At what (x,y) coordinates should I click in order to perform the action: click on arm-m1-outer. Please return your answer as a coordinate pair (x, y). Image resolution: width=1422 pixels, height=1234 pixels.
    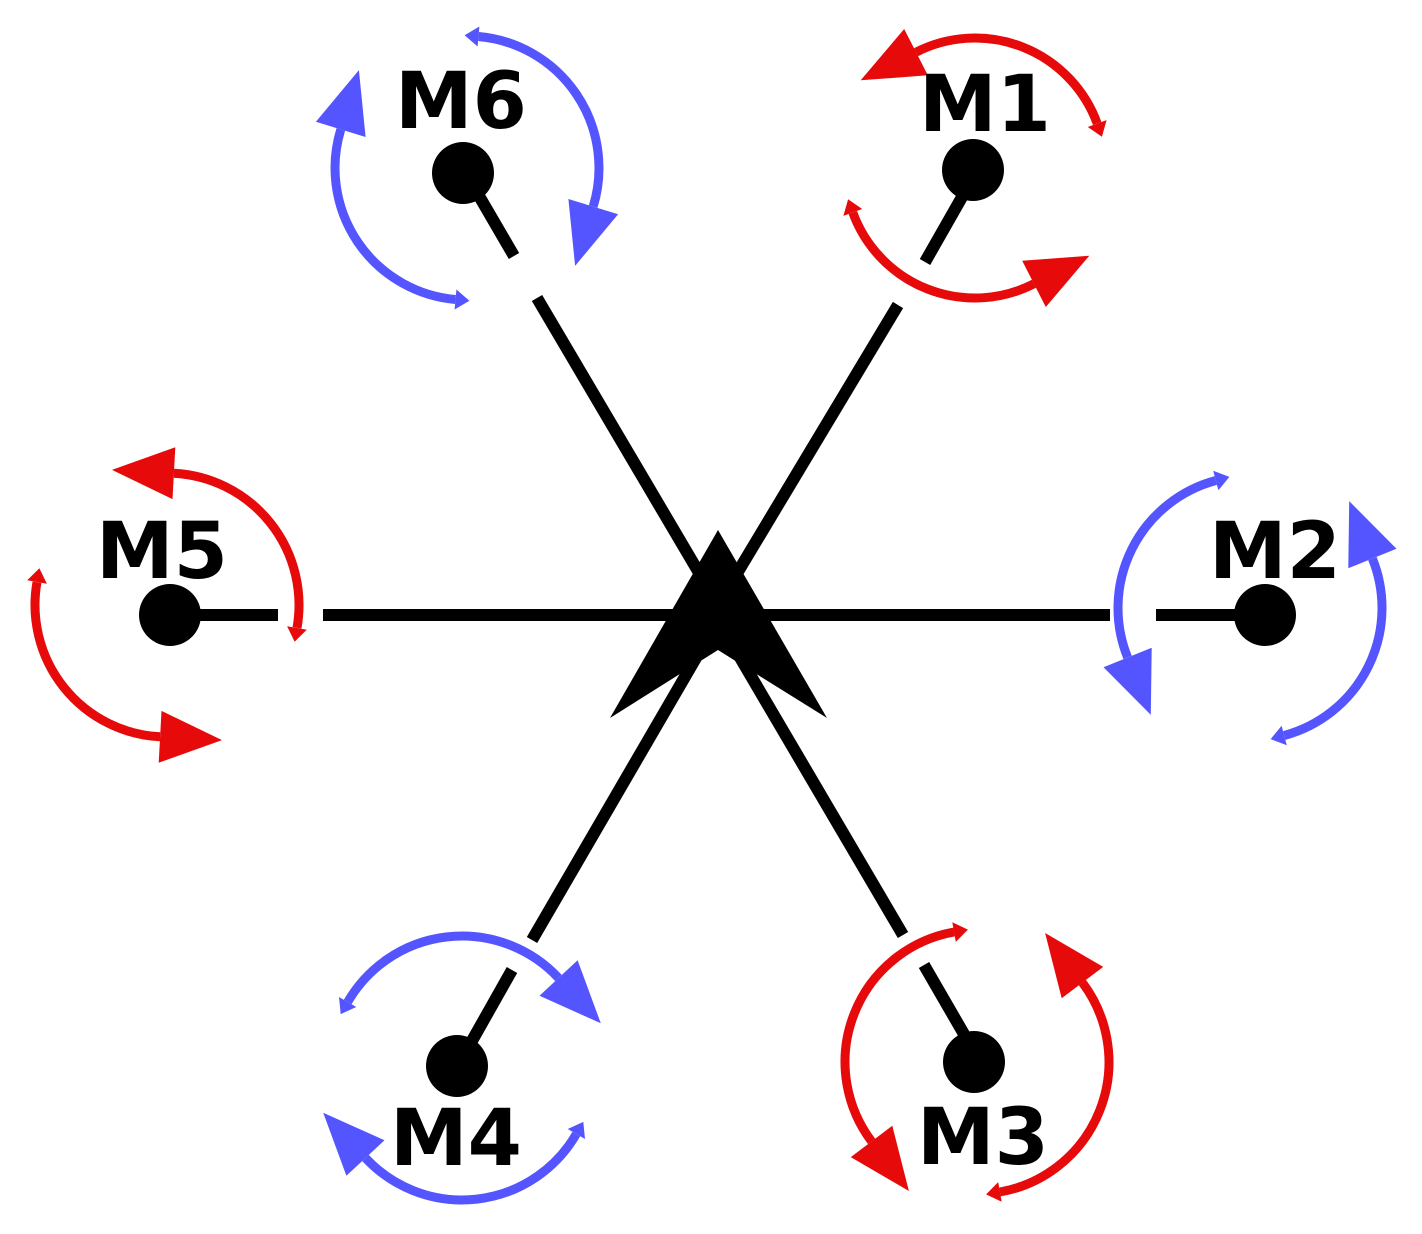
    Looking at the image, I should click on (808, 455).